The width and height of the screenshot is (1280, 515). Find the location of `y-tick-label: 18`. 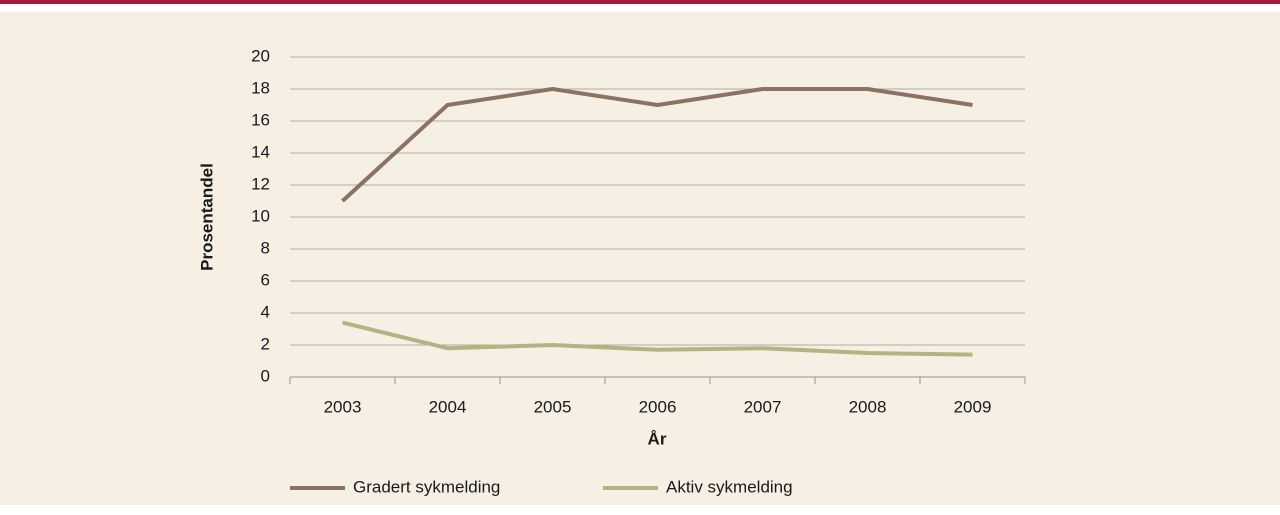

y-tick-label: 18 is located at coordinates (260, 87).